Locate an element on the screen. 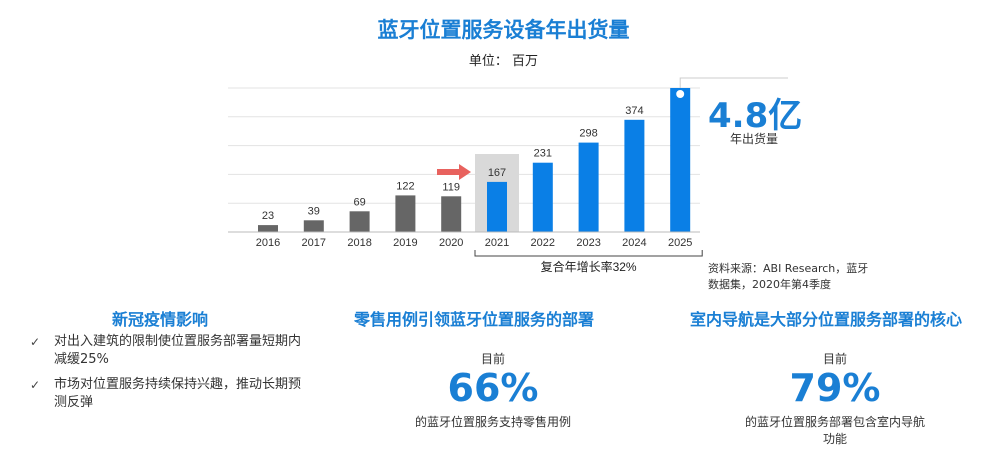 This screenshot has height=470, width=1007. tick-label: 2019 is located at coordinates (405, 243).